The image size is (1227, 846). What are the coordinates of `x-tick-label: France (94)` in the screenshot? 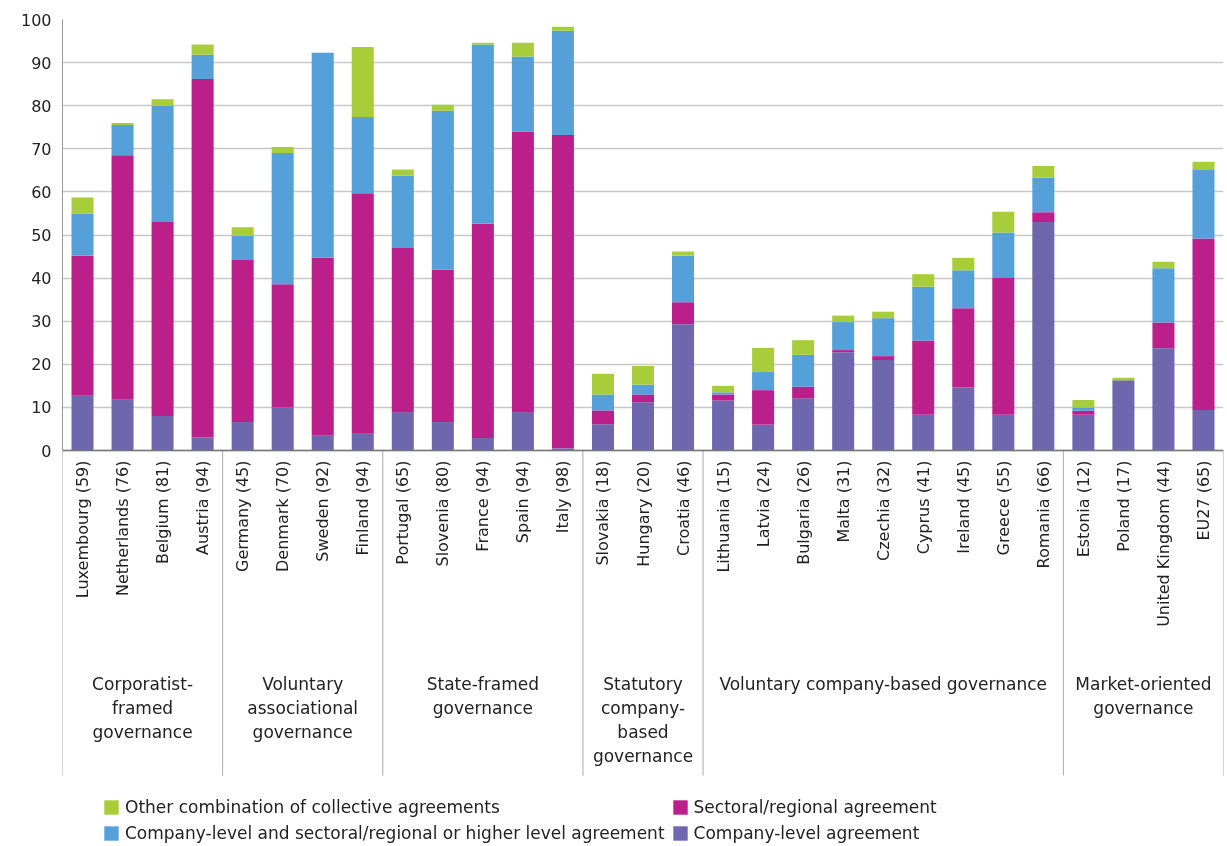 It's located at (483, 506).